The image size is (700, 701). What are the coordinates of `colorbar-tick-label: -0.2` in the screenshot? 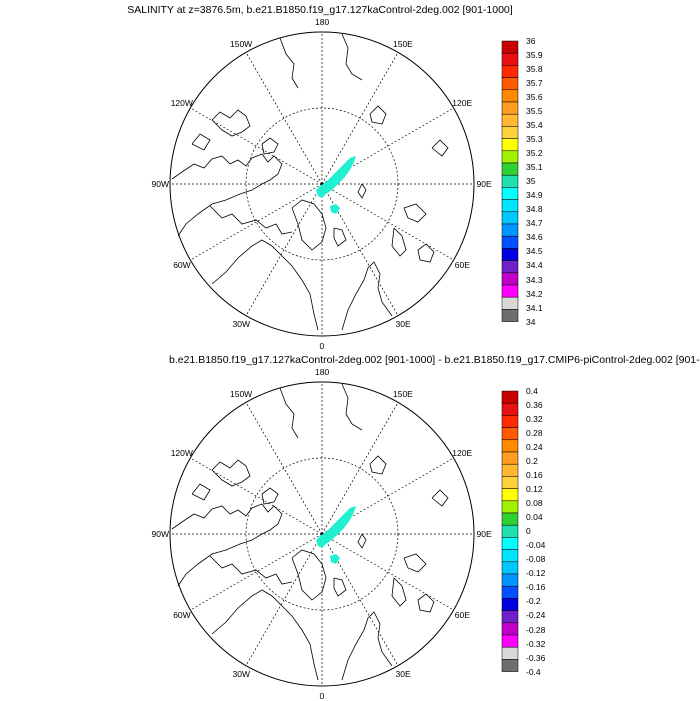 It's located at (533, 601).